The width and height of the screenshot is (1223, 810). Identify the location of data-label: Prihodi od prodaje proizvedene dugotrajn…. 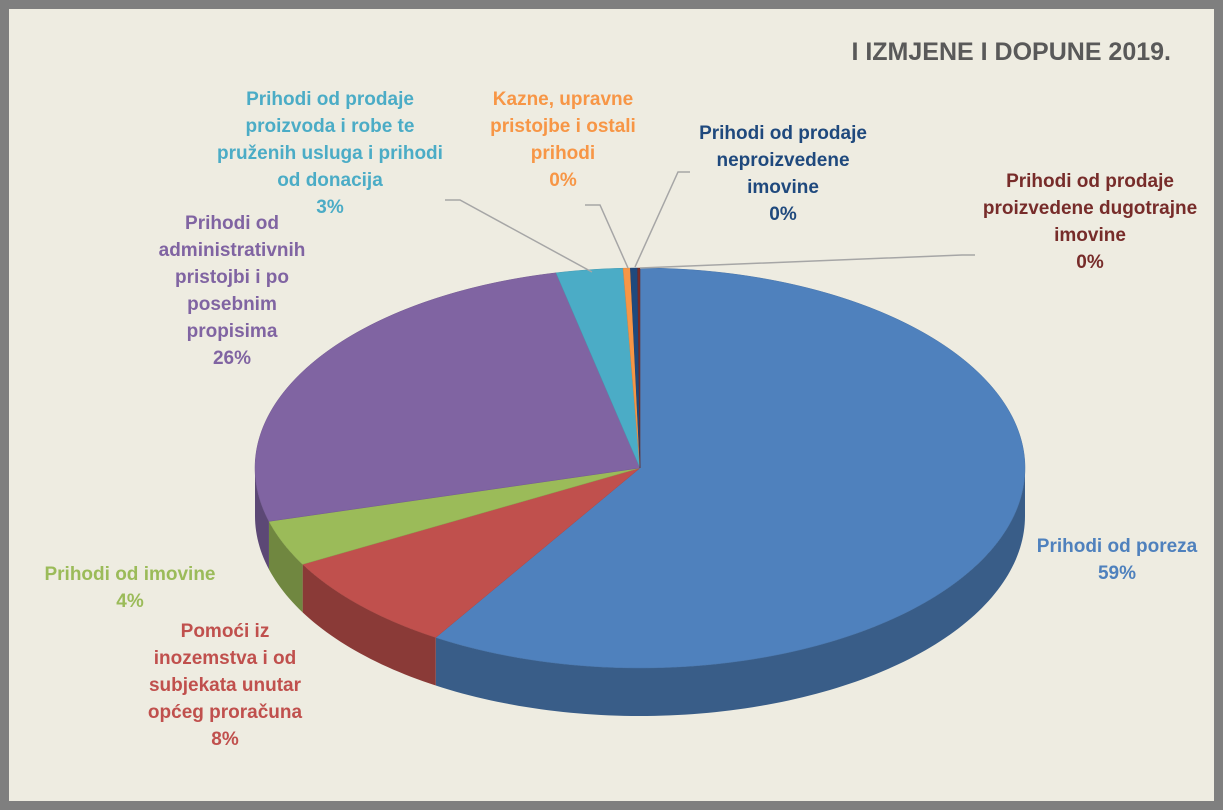
(1090, 222).